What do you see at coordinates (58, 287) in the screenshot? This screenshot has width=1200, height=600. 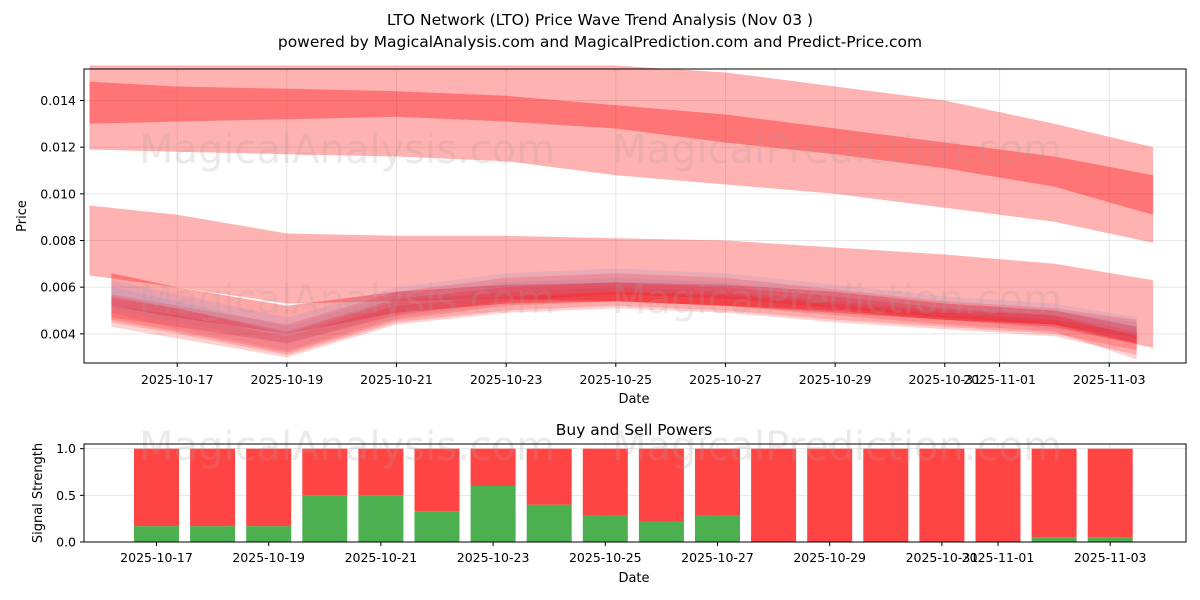 I see `y-tick-label: 0.006` at bounding box center [58, 287].